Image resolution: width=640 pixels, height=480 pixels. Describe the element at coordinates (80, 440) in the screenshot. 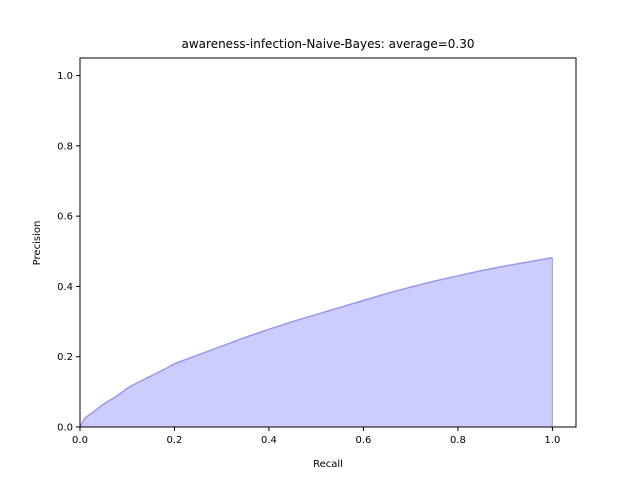

I see `x-tick-label: 0.0` at that location.